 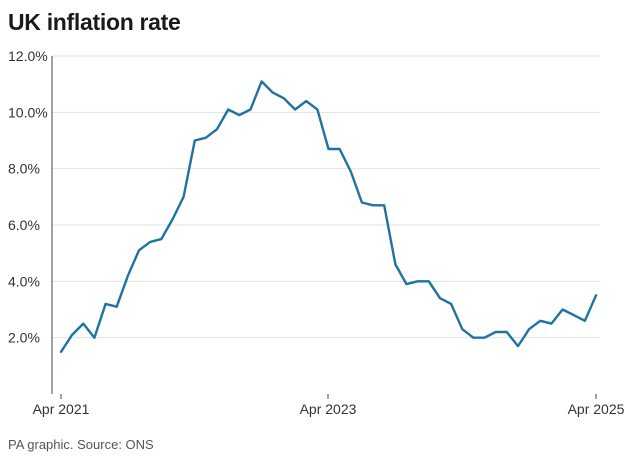 I want to click on y-tick-label: 2.0%, so click(x=24, y=338).